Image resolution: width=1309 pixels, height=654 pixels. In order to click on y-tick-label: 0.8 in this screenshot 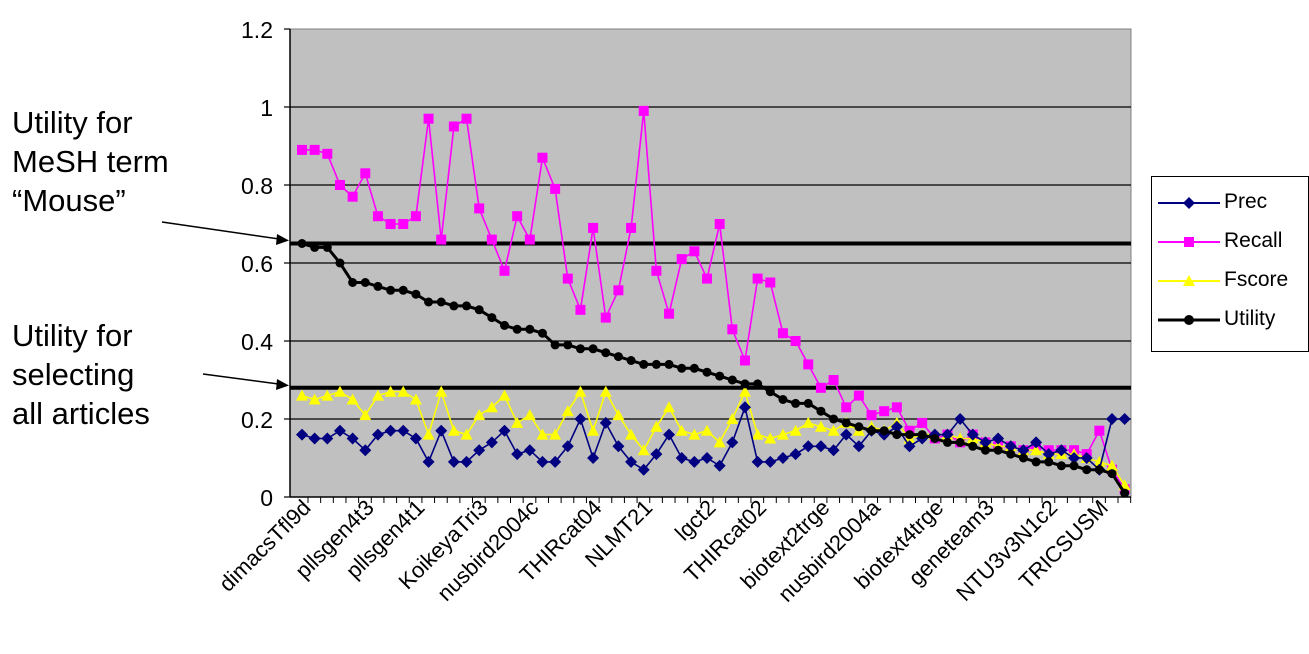, I will do `click(257, 186)`.